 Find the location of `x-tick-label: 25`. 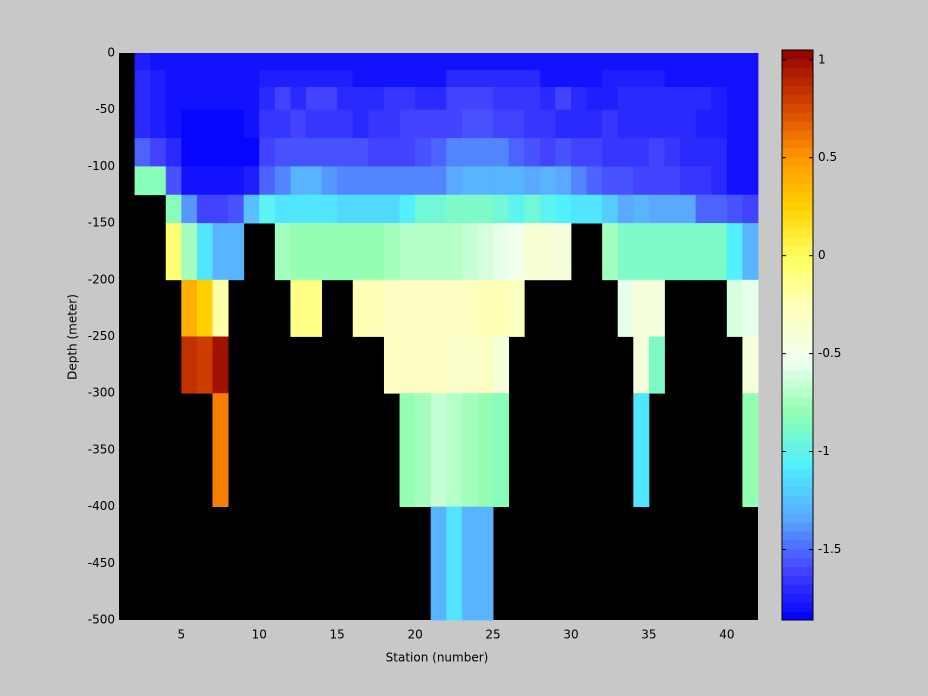

x-tick-label: 25 is located at coordinates (492, 635).